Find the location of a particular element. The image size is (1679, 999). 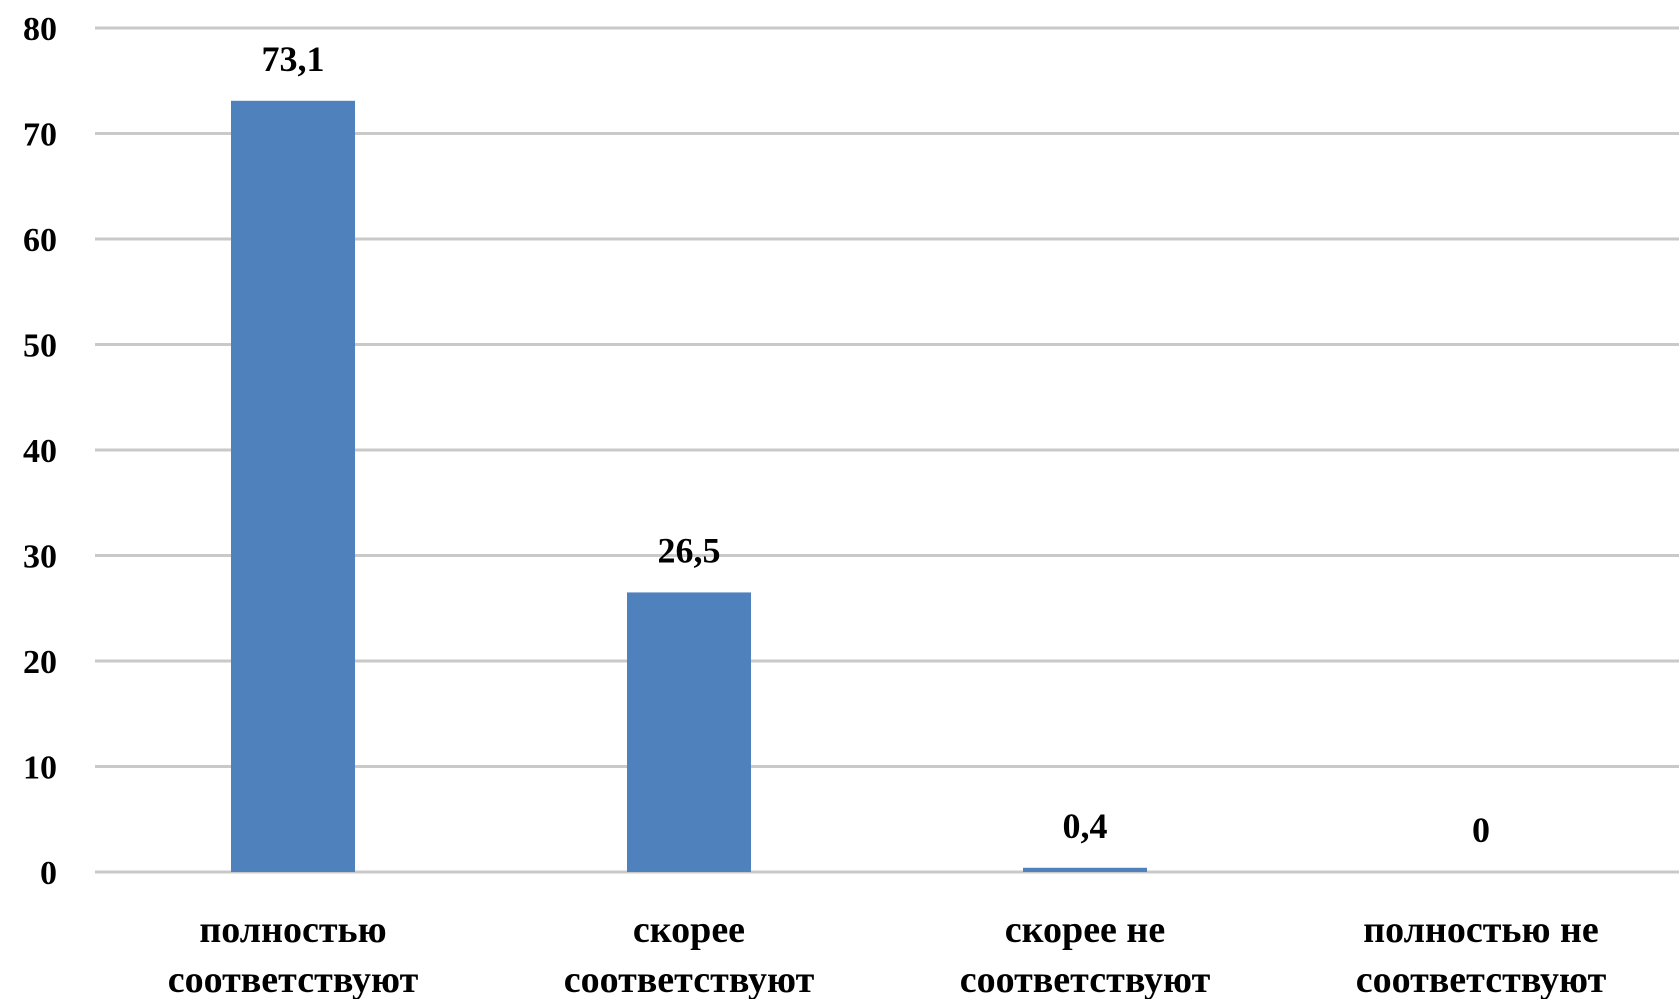

category-label: полностью не is located at coordinates (1481, 930).